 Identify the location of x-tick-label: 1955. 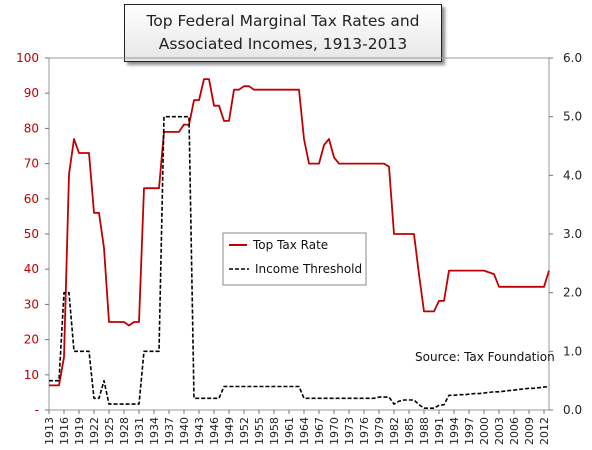
(259, 431).